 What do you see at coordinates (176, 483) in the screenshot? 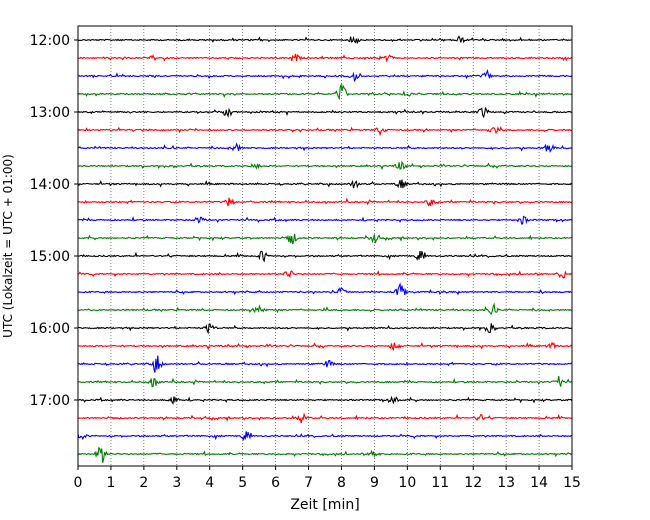
I see `x-tick-label: 3` at bounding box center [176, 483].